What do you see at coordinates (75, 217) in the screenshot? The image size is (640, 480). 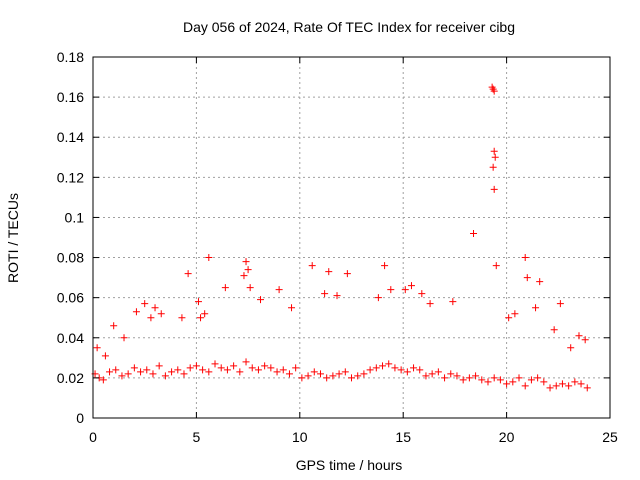 I see `y-tick-label: 0.1` at bounding box center [75, 217].